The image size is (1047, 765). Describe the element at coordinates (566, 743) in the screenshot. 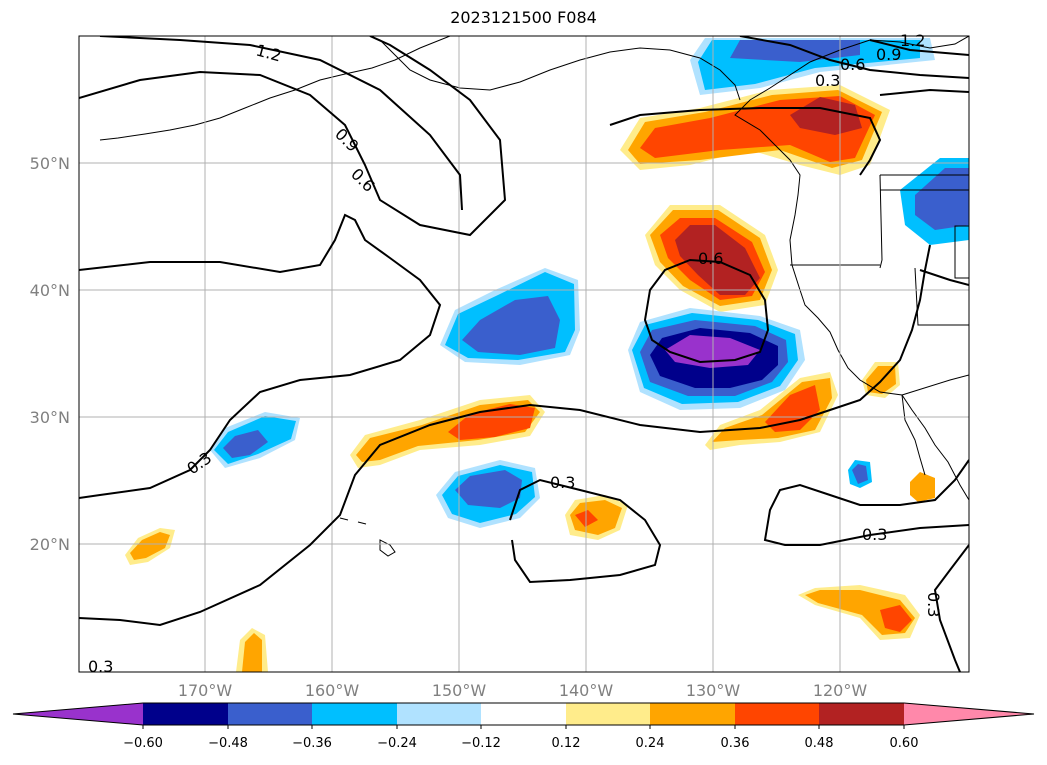

I see `colorbar-tick-label: 0.12` at that location.